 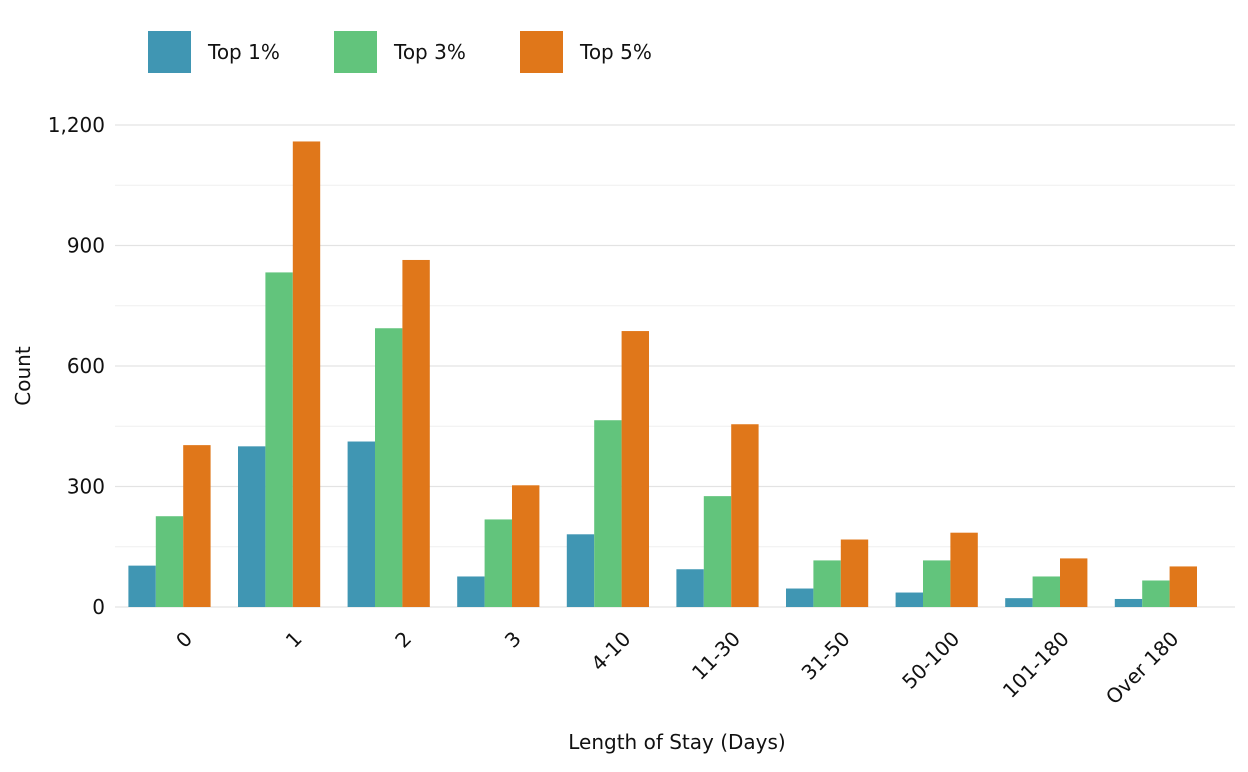 I want to click on x-tick-label: 31-50, so click(x=826, y=656).